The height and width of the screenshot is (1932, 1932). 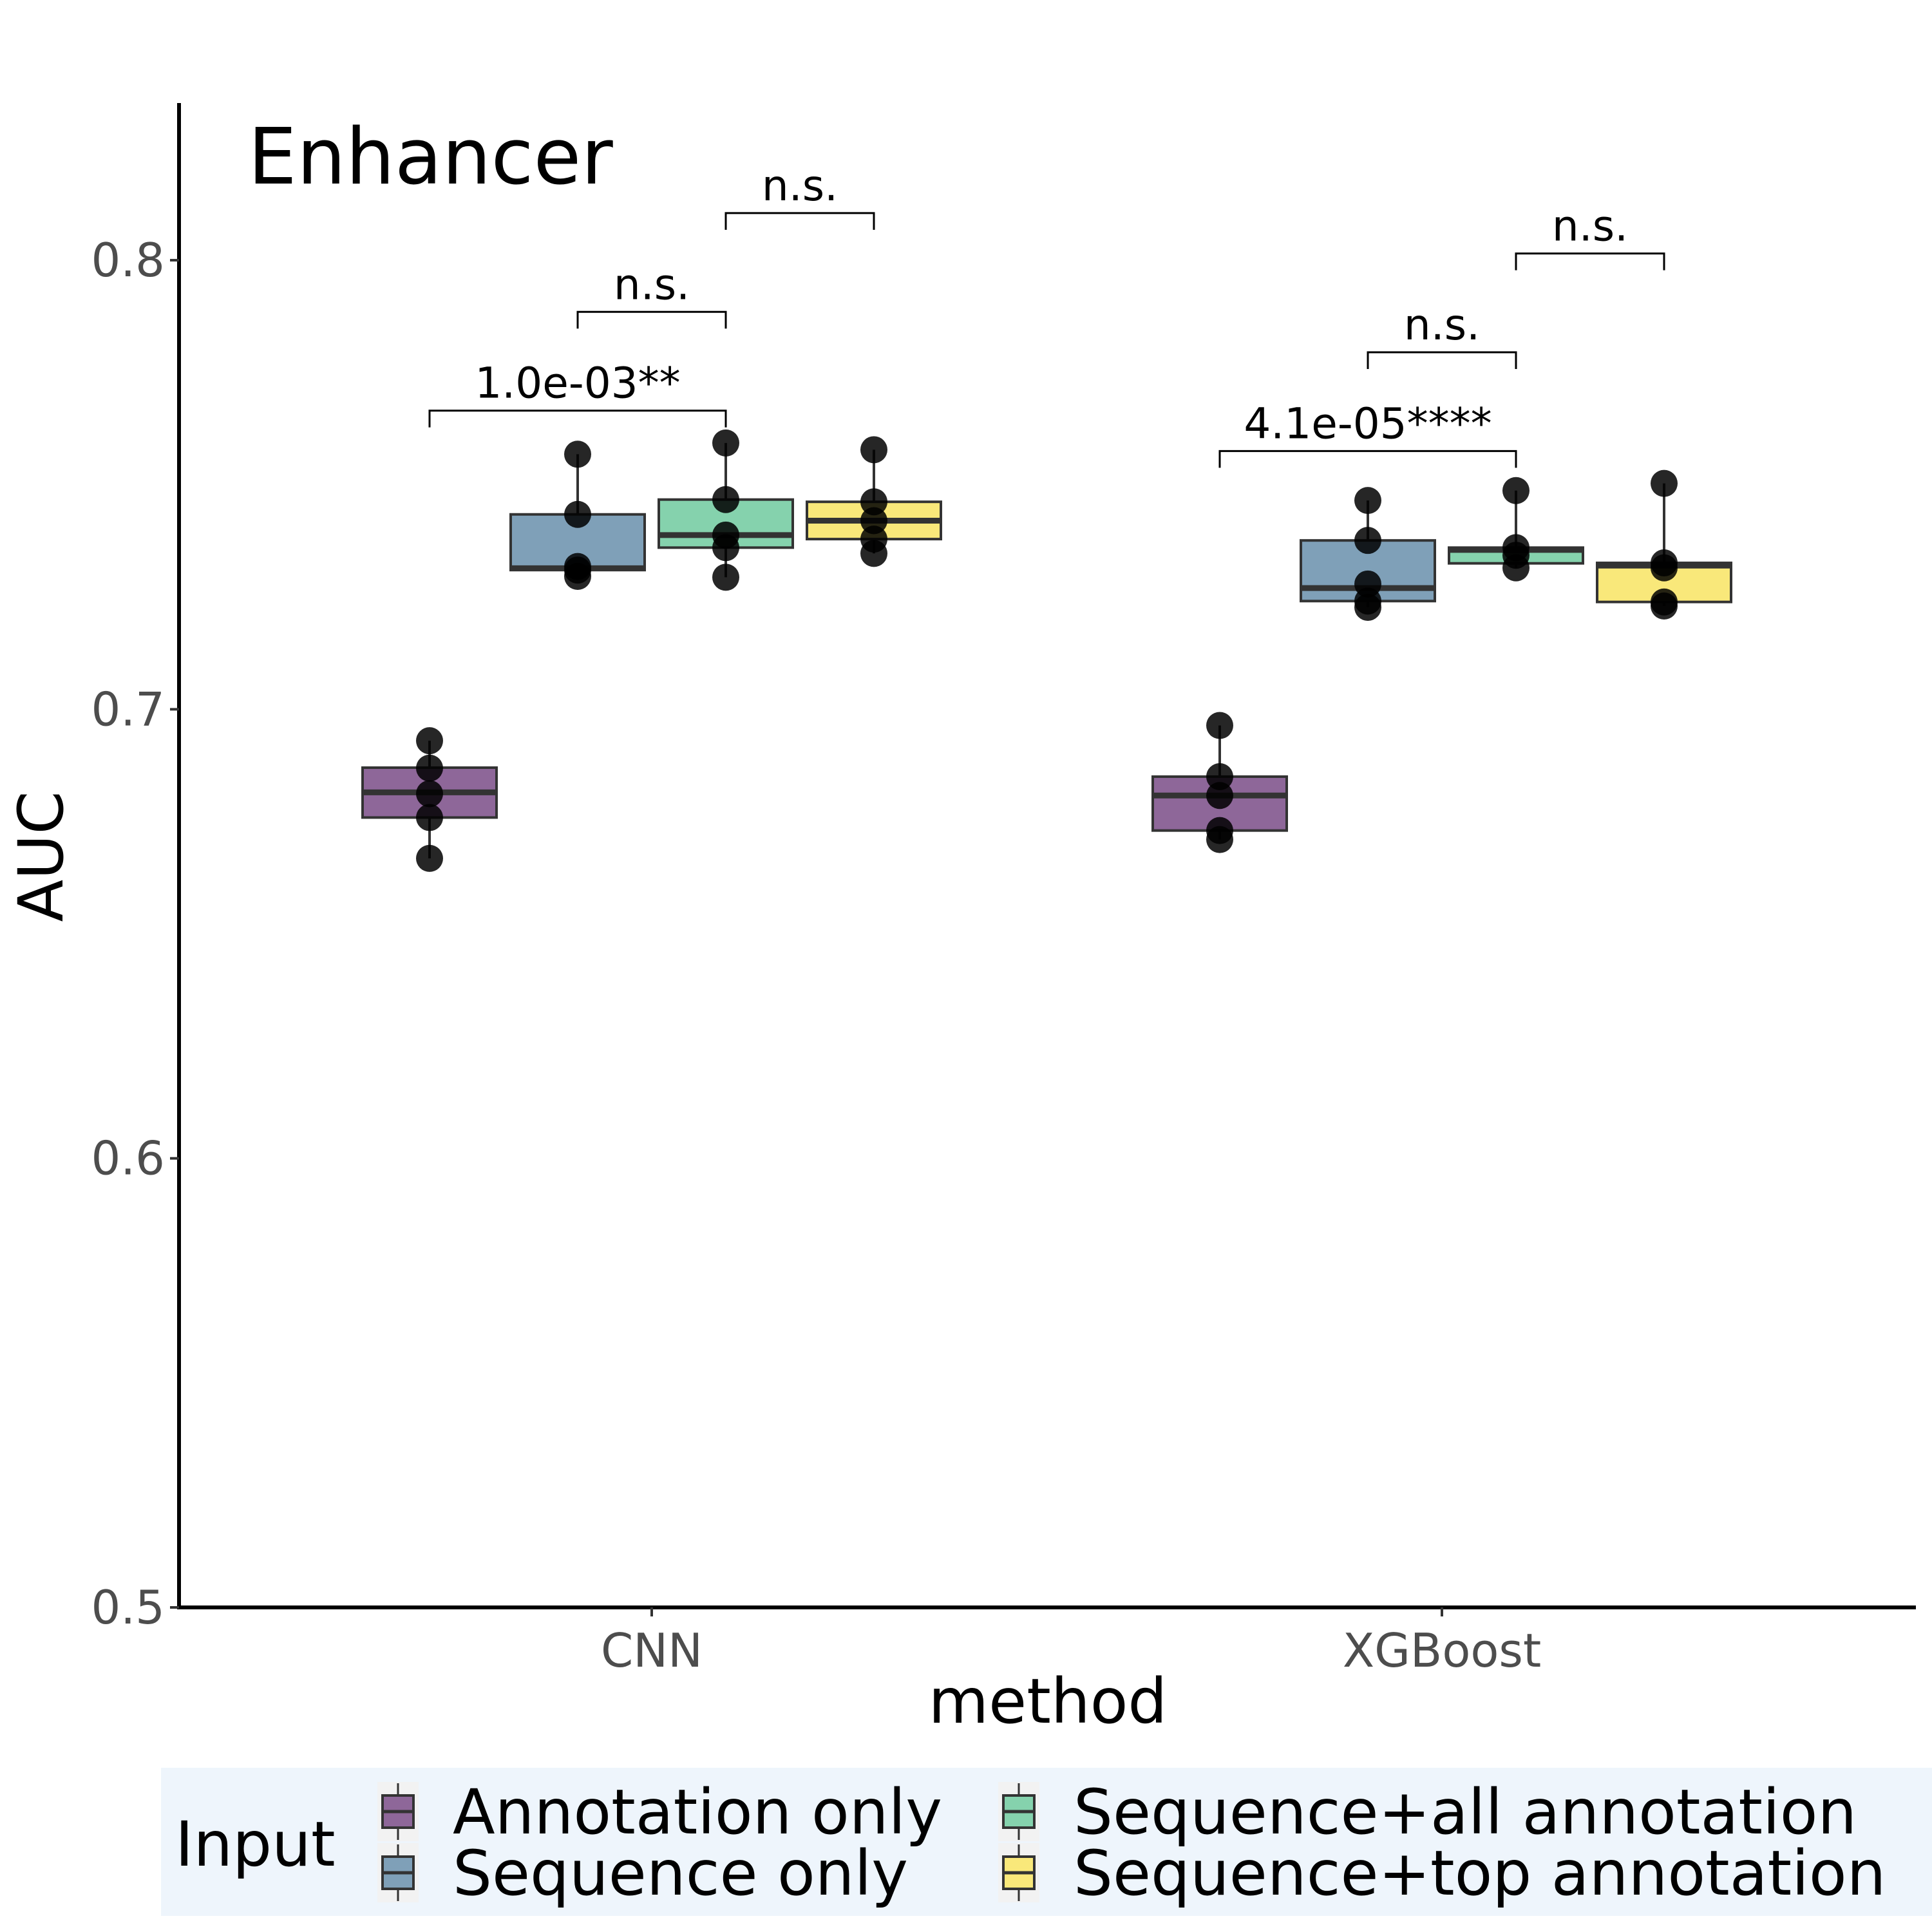 What do you see at coordinates (128, 1607) in the screenshot?
I see `y-tick-label: 0.5` at bounding box center [128, 1607].